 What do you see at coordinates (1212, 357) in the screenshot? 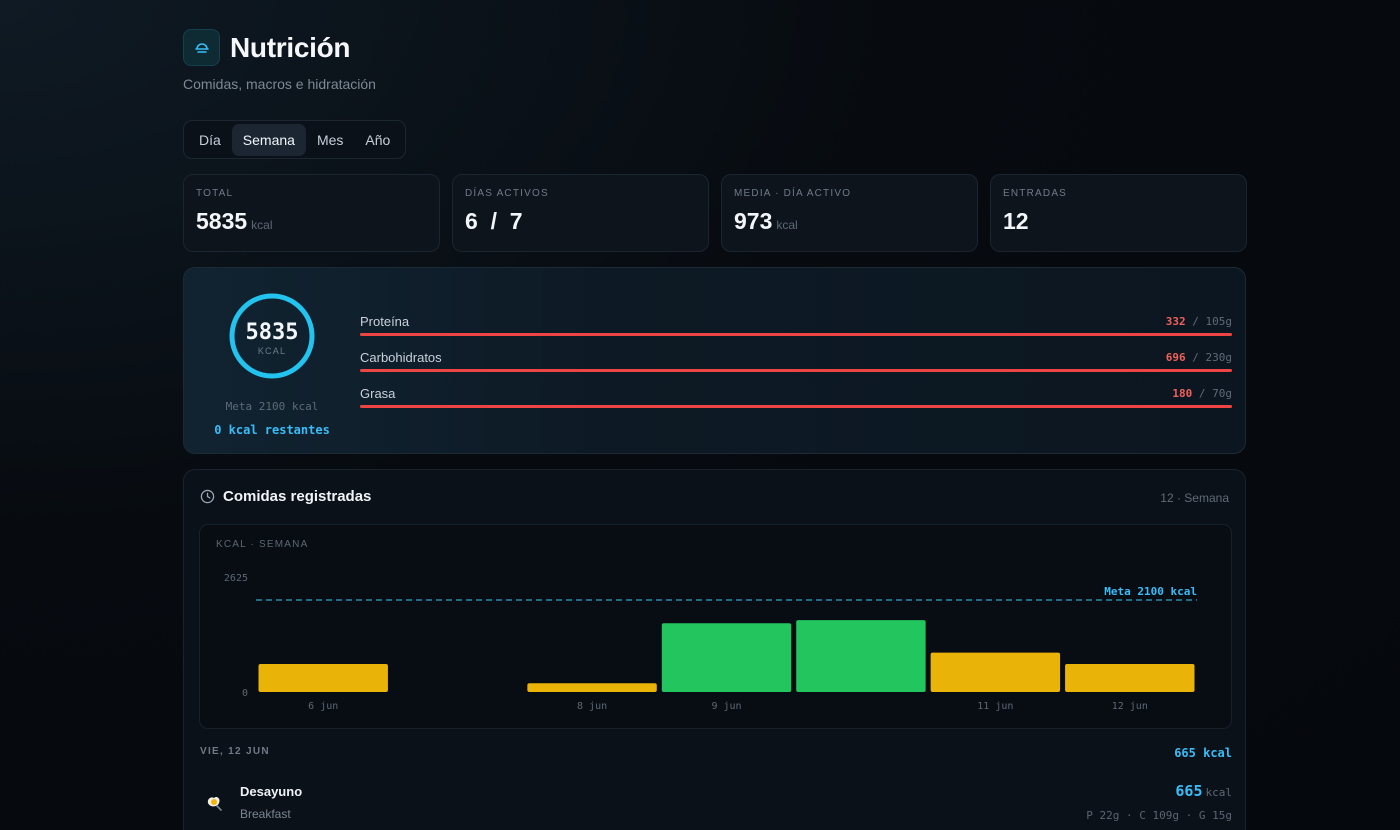
I see `macro-target: / 230g` at bounding box center [1212, 357].